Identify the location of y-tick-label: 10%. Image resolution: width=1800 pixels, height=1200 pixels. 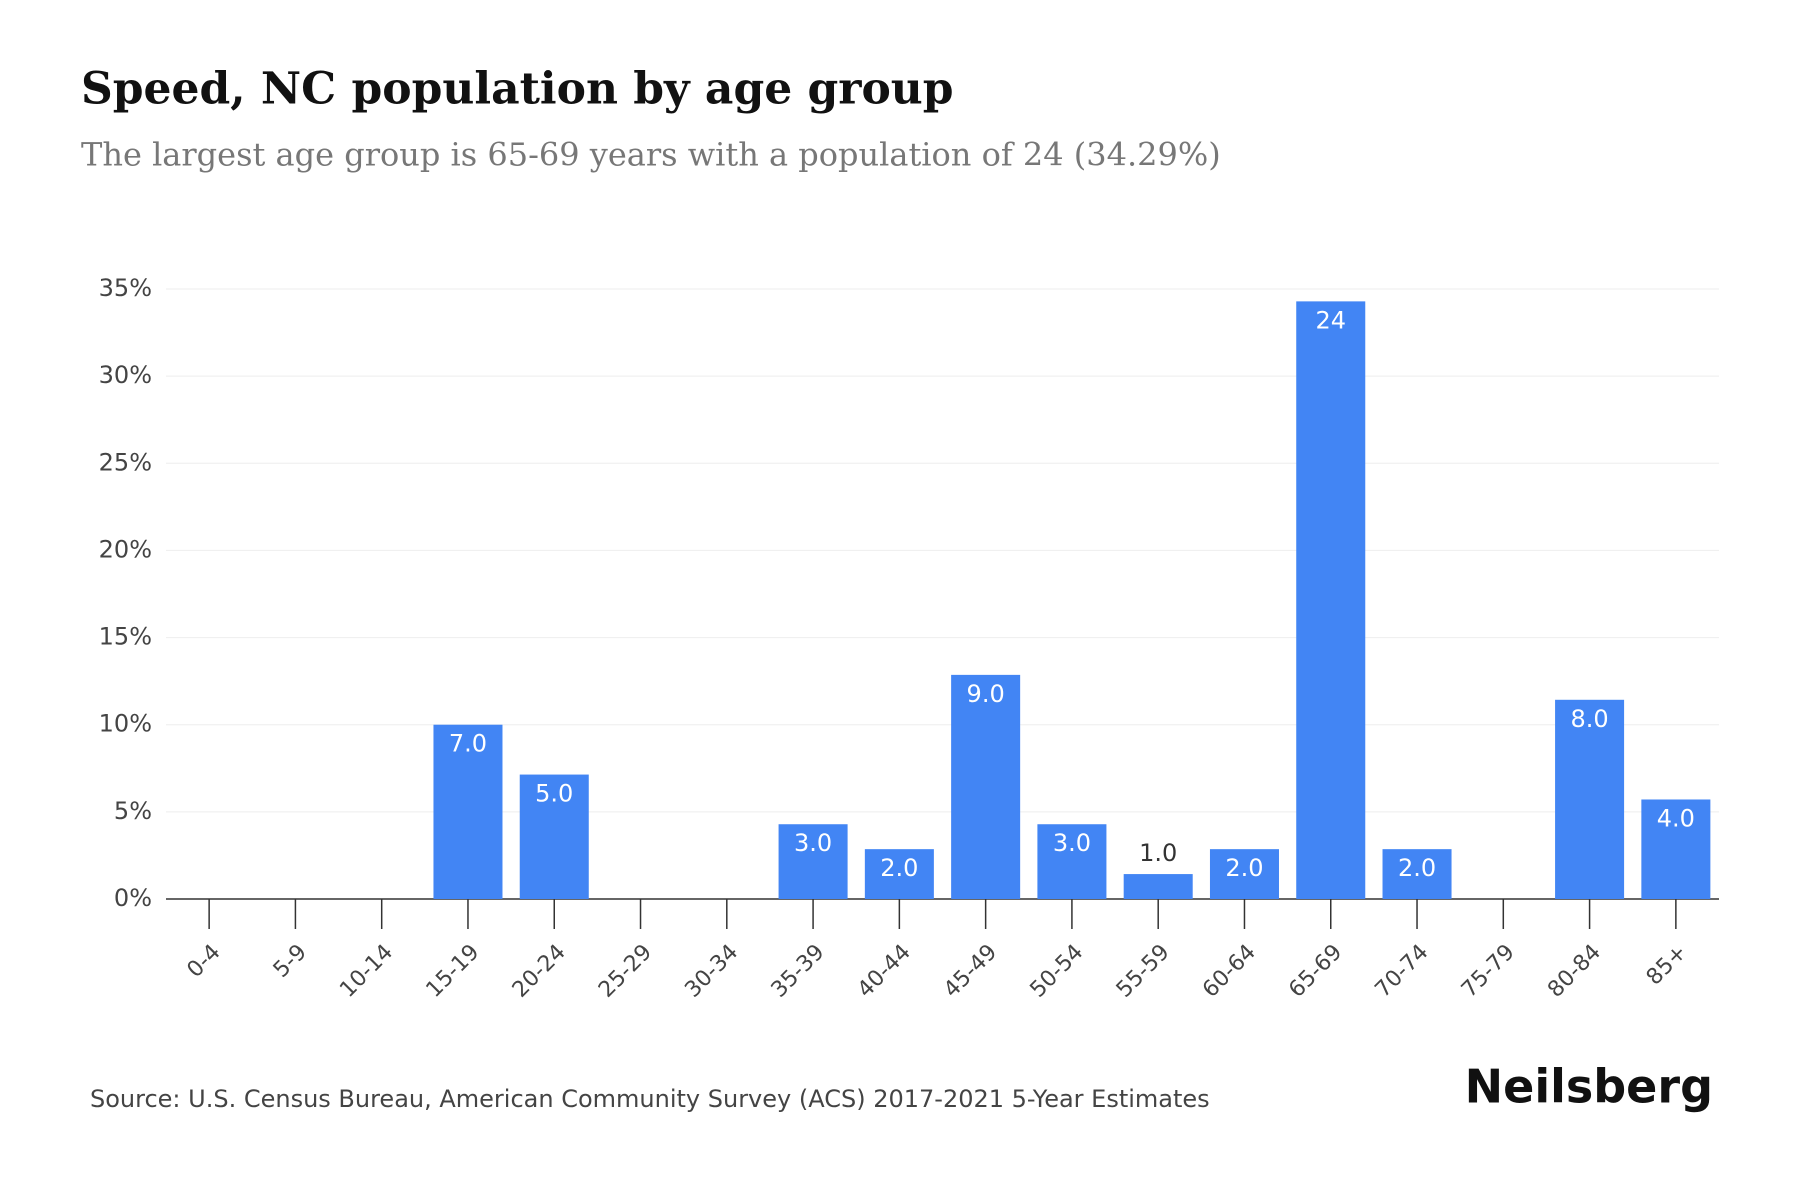
(125, 724).